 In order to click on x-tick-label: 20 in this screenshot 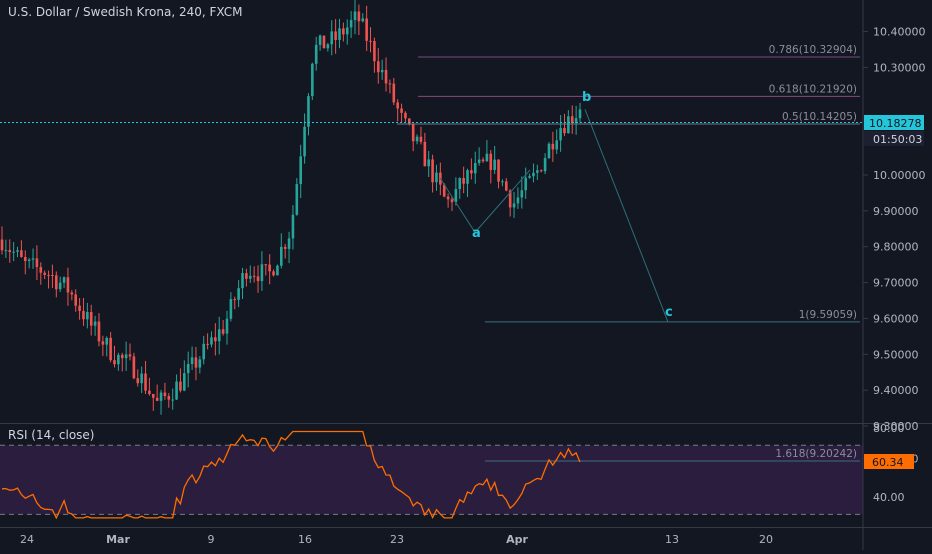, I will do `click(766, 539)`.